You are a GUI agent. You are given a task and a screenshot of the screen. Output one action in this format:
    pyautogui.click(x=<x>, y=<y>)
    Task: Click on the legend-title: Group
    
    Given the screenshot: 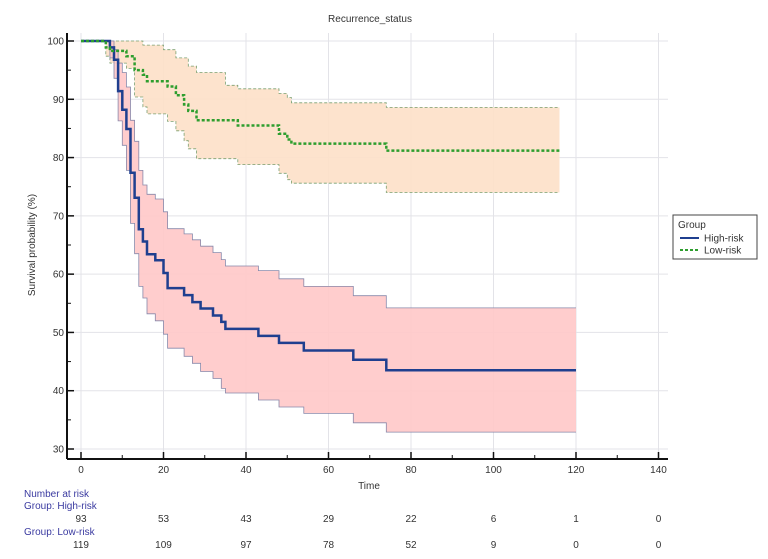 What is the action you would take?
    pyautogui.click(x=692, y=225)
    